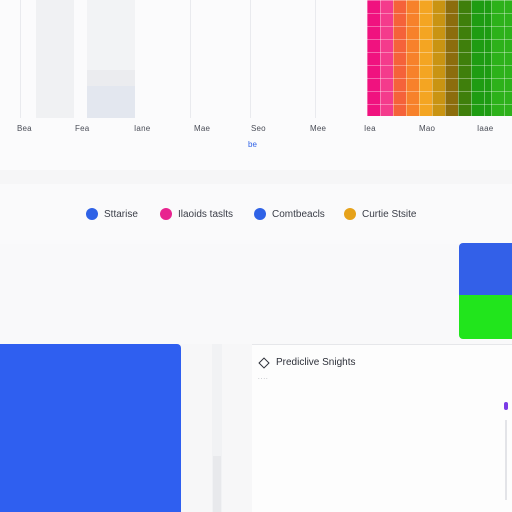 This screenshot has width=512, height=512. I want to click on chart-column, so click(55, 59).